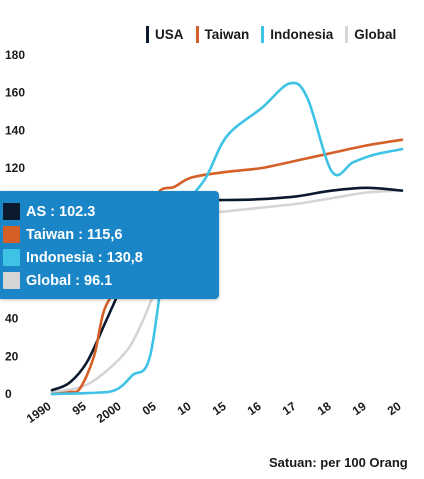  What do you see at coordinates (79, 408) in the screenshot?
I see `x-tick-label: 95` at bounding box center [79, 408].